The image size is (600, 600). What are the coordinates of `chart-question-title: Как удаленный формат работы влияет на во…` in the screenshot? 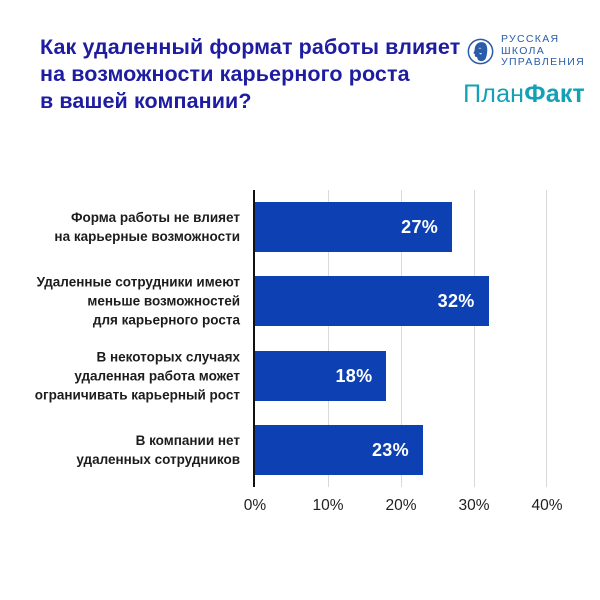 It's located at (250, 74).